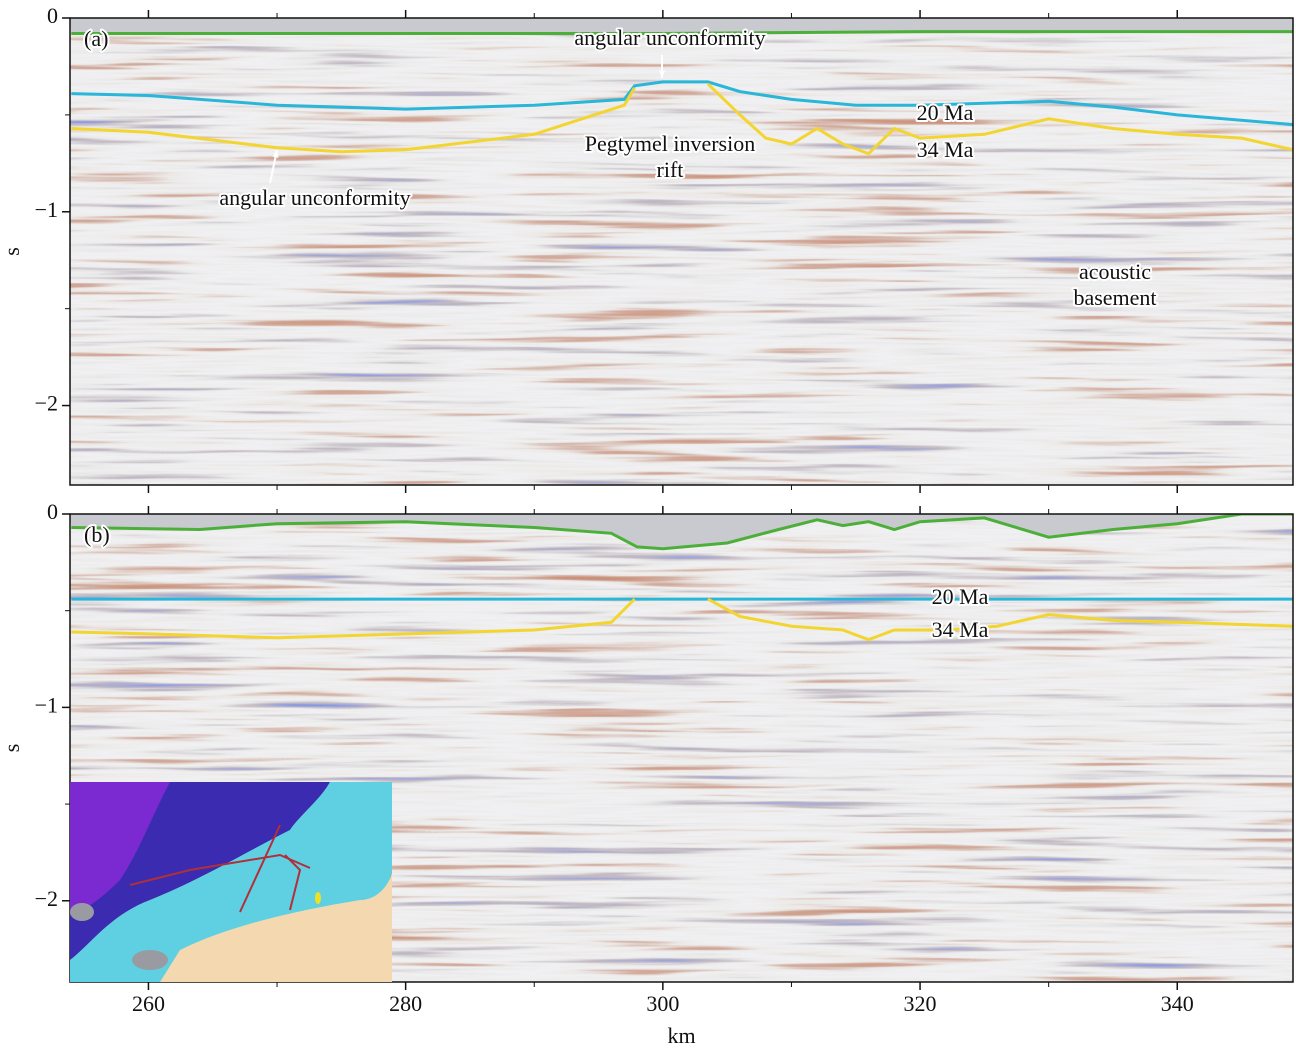 The height and width of the screenshot is (1052, 1296). Describe the element at coordinates (1114, 297) in the screenshot. I see `annotation: basement` at that location.